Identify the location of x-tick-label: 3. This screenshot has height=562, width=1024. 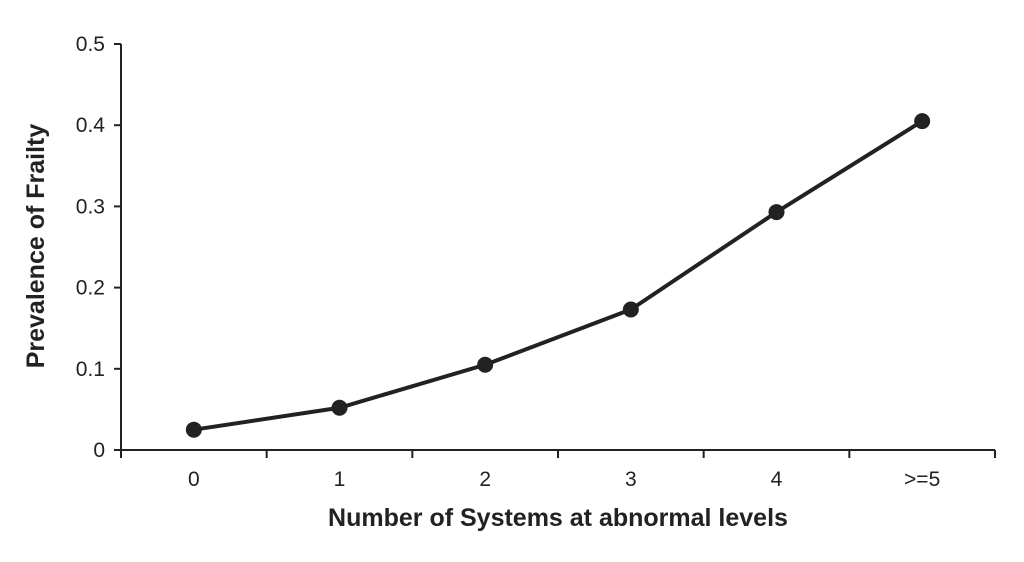
(631, 479).